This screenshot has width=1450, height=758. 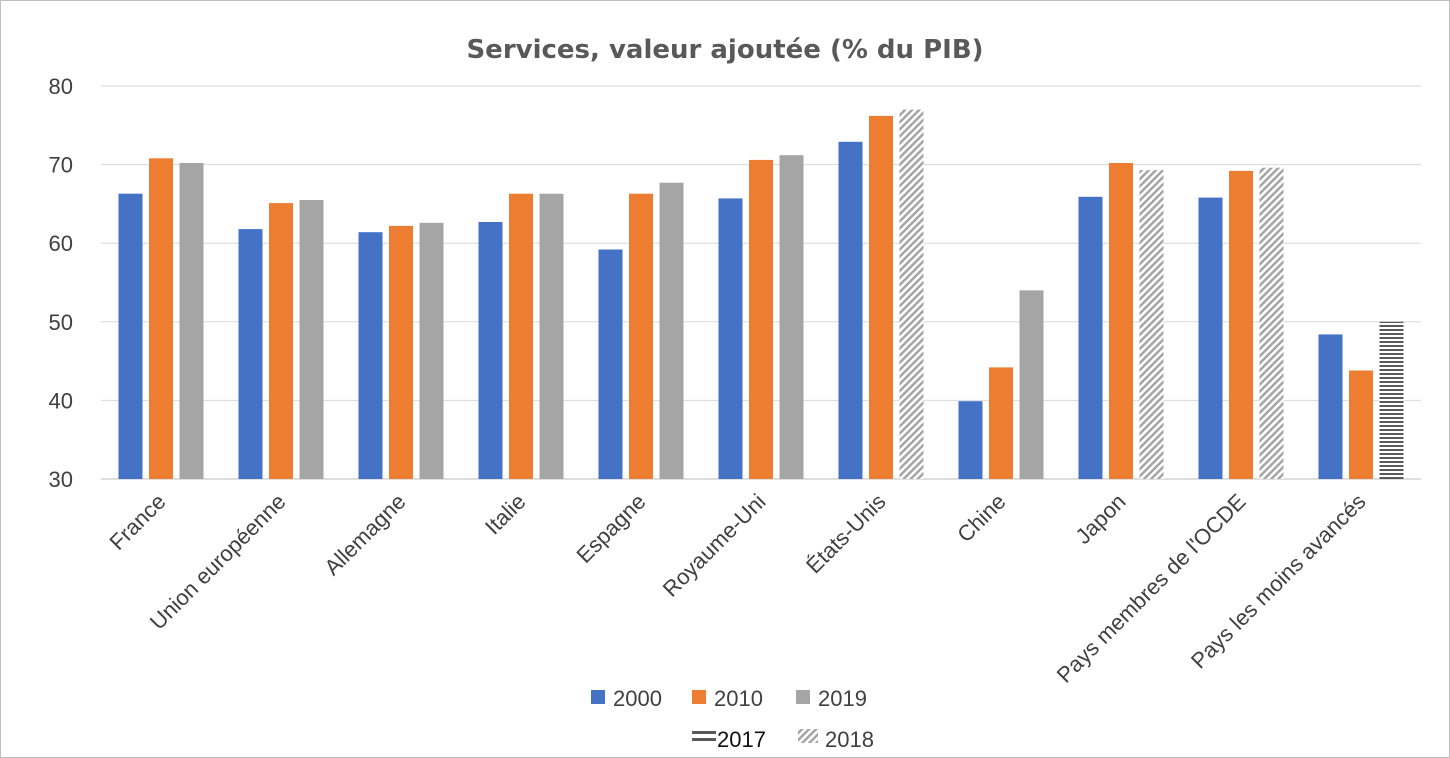 What do you see at coordinates (637, 698) in the screenshot?
I see `legend-label: 2000` at bounding box center [637, 698].